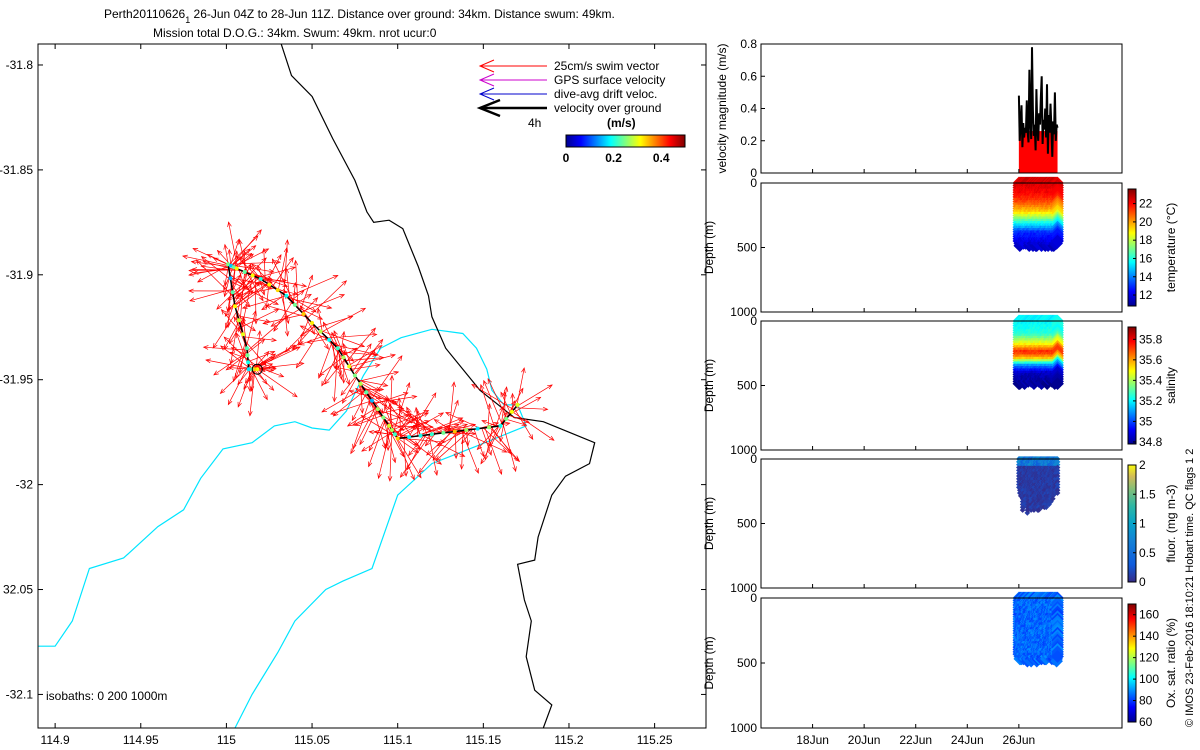  I want to click on fluorescence-cbtick-label: 1.5, so click(1147, 494).